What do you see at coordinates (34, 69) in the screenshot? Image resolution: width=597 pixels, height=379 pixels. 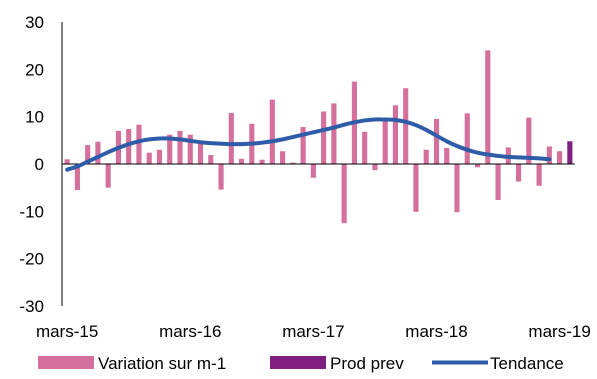 I see `y-tick-label: 20` at bounding box center [34, 69].